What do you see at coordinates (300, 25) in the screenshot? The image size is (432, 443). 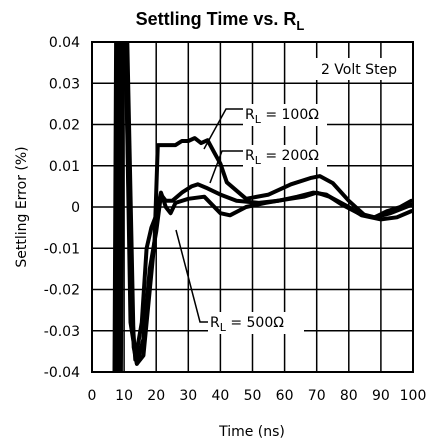 I see `chart-title-sub: L` at bounding box center [300, 25].